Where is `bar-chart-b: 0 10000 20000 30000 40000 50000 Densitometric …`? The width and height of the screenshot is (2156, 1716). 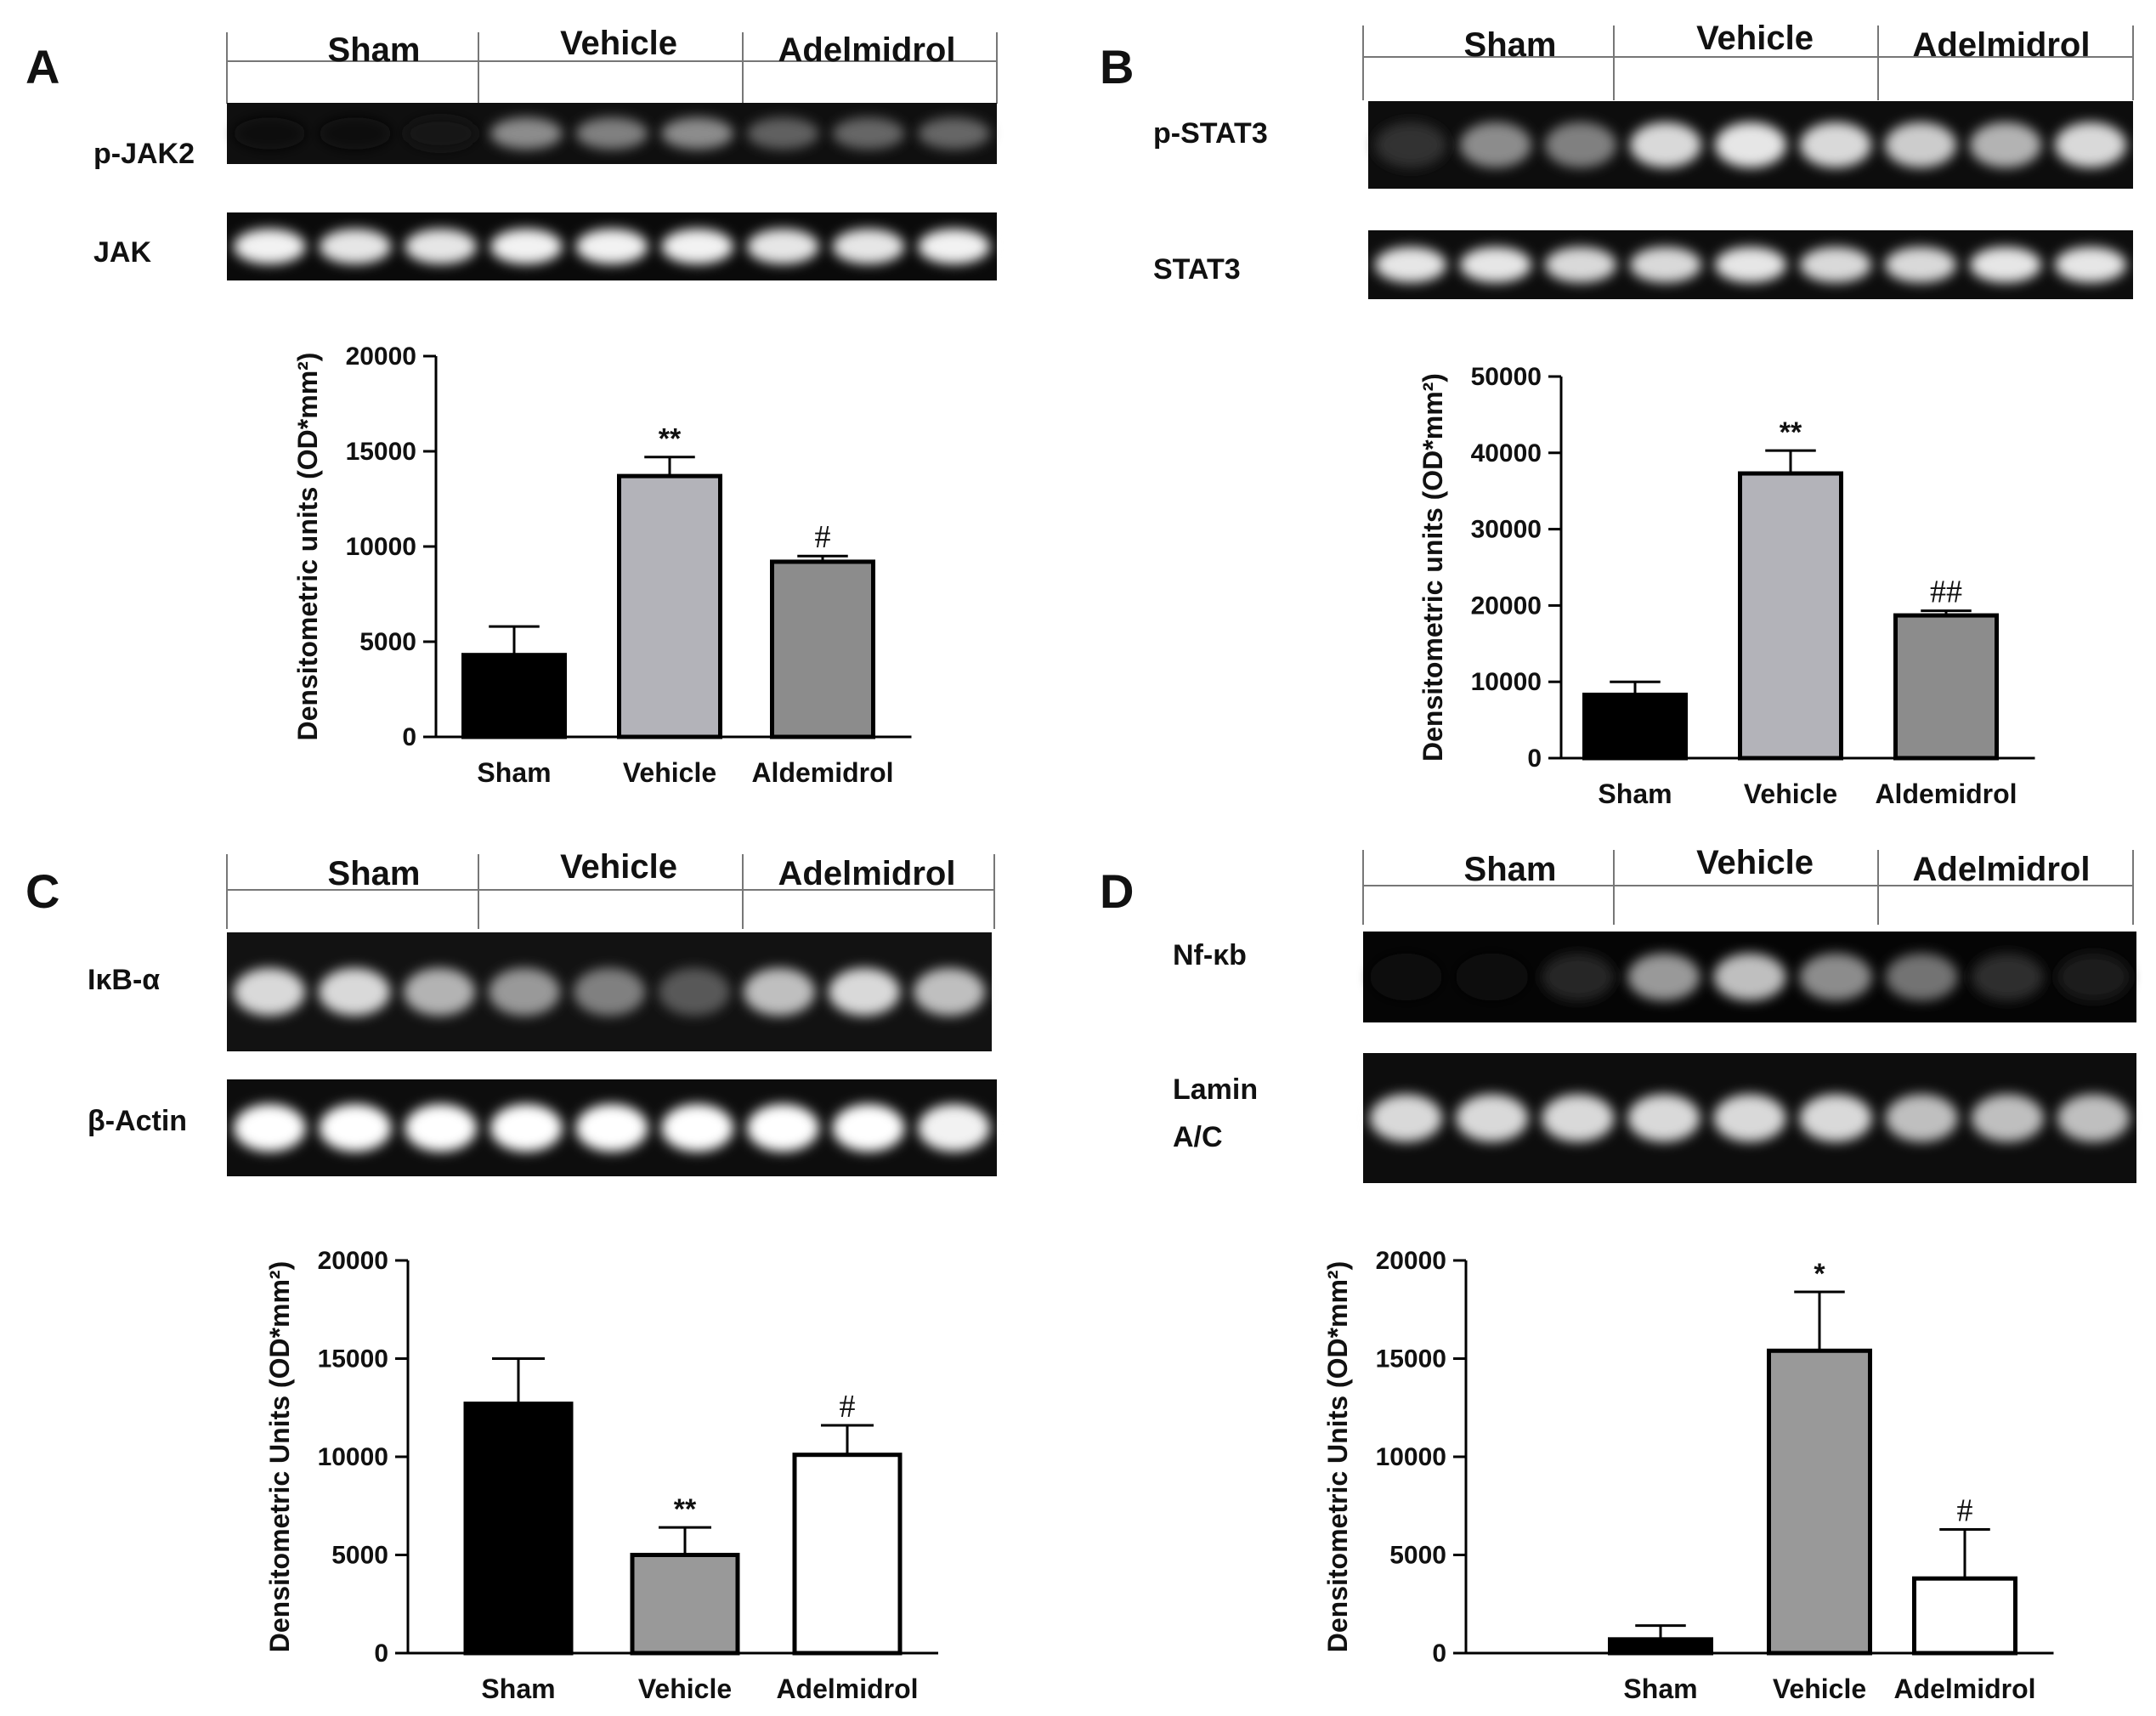
bar-chart-b: 0 10000 20000 30000 40000 50000 Densitometric … is located at coordinates (1726, 586).